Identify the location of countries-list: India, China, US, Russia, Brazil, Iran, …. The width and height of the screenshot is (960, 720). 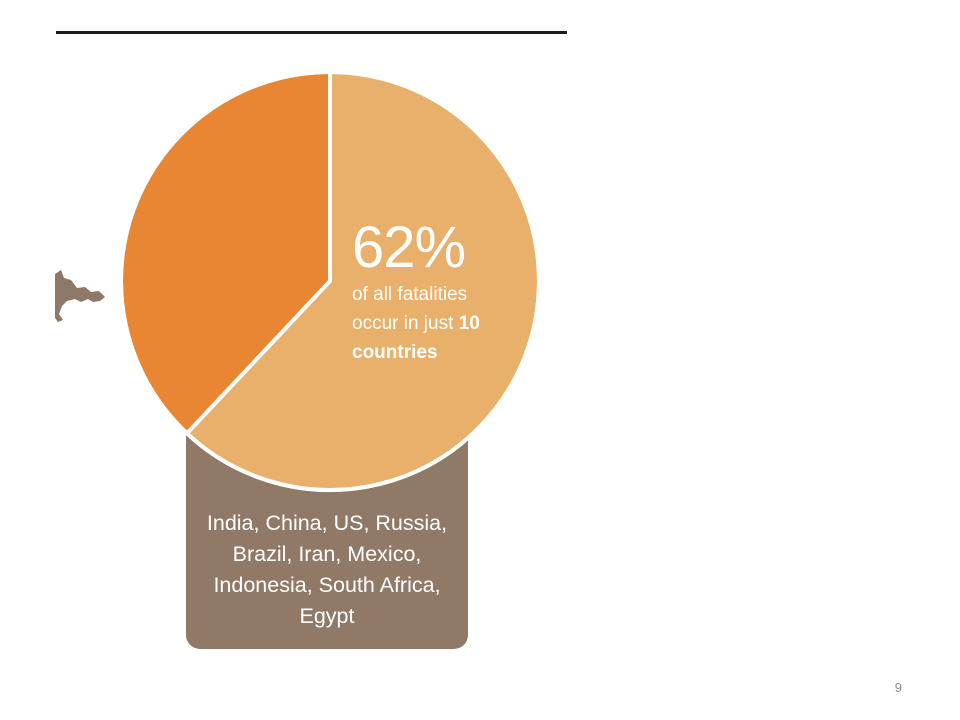
(327, 570).